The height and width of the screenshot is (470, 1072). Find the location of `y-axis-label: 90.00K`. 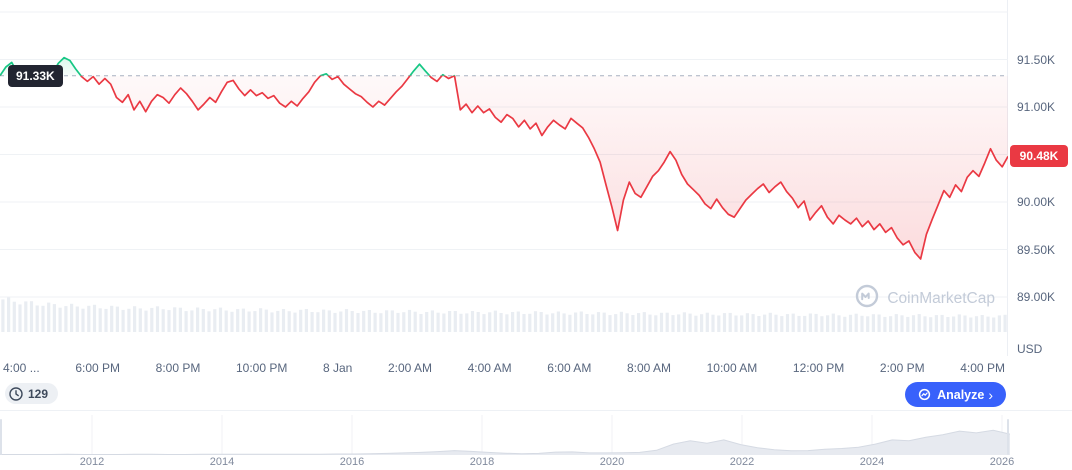

y-axis-label: 90.00K is located at coordinates (1036, 202).